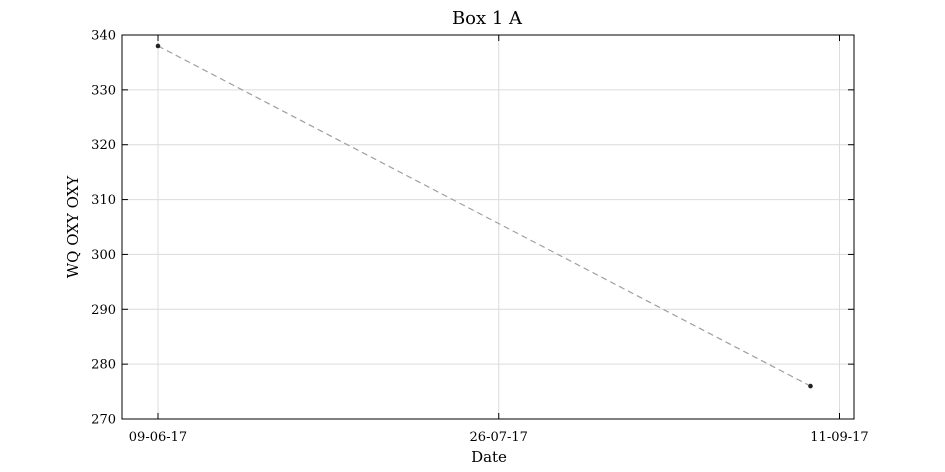 Image resolution: width=945 pixels, height=472 pixels. What do you see at coordinates (103, 200) in the screenshot?
I see `y-tick-label: 310` at bounding box center [103, 200].